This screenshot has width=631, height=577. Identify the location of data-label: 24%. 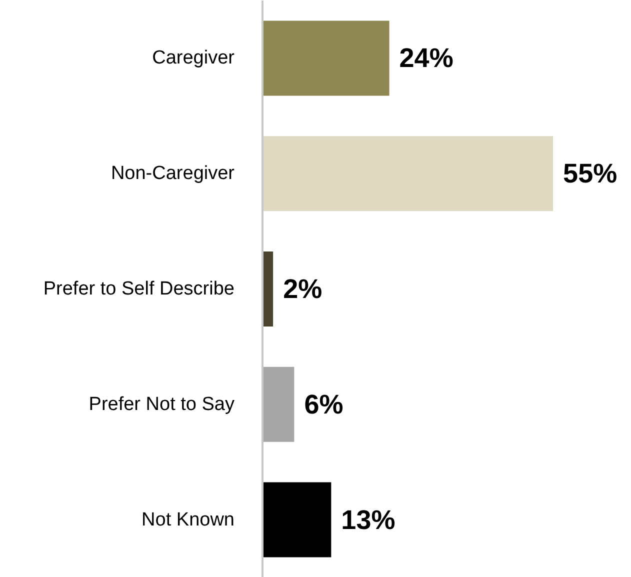
(426, 58).